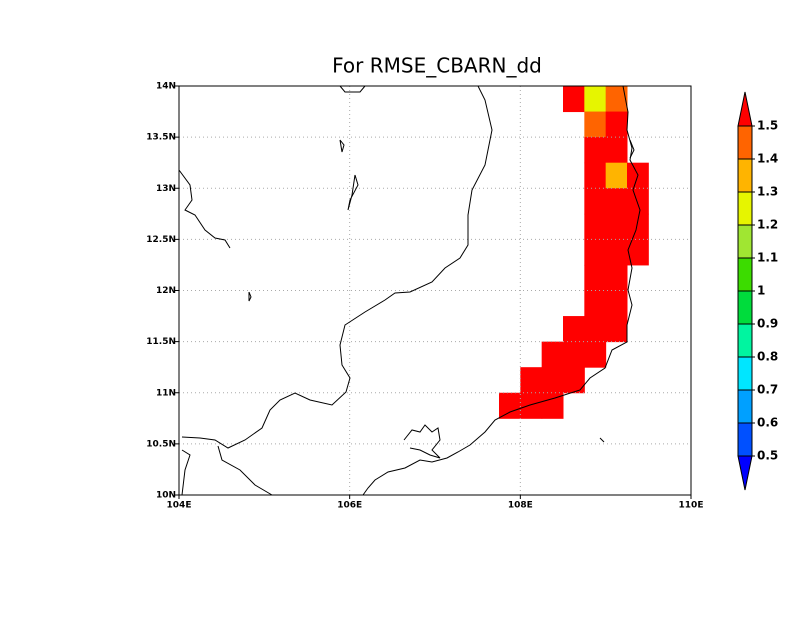 The image size is (800, 618). What do you see at coordinates (161, 138) in the screenshot?
I see `y-tick-label: 13.5N` at bounding box center [161, 138].